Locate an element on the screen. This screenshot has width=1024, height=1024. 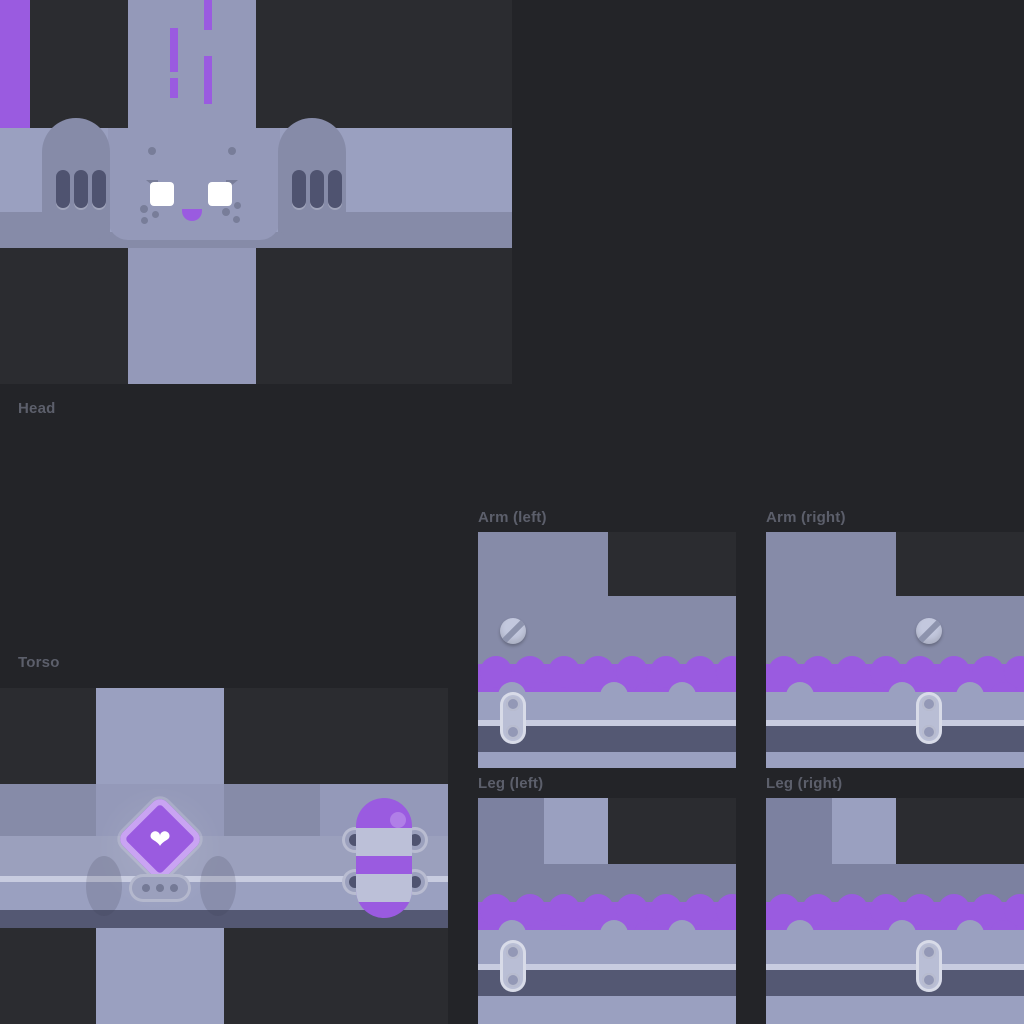
leg-right-shin is located at coordinates (895, 950).